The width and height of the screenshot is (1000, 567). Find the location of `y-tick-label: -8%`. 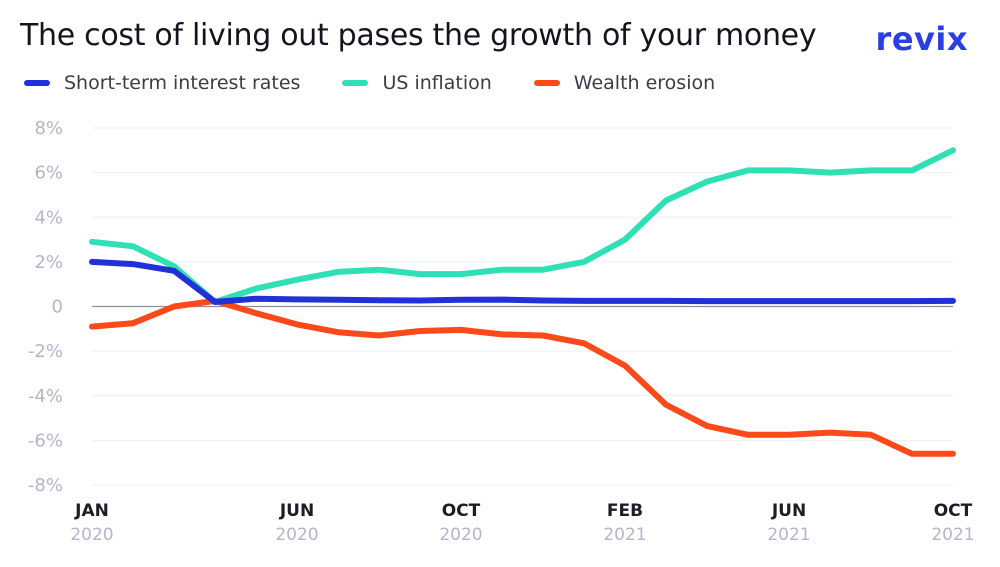

y-tick-label: -8% is located at coordinates (45, 485).